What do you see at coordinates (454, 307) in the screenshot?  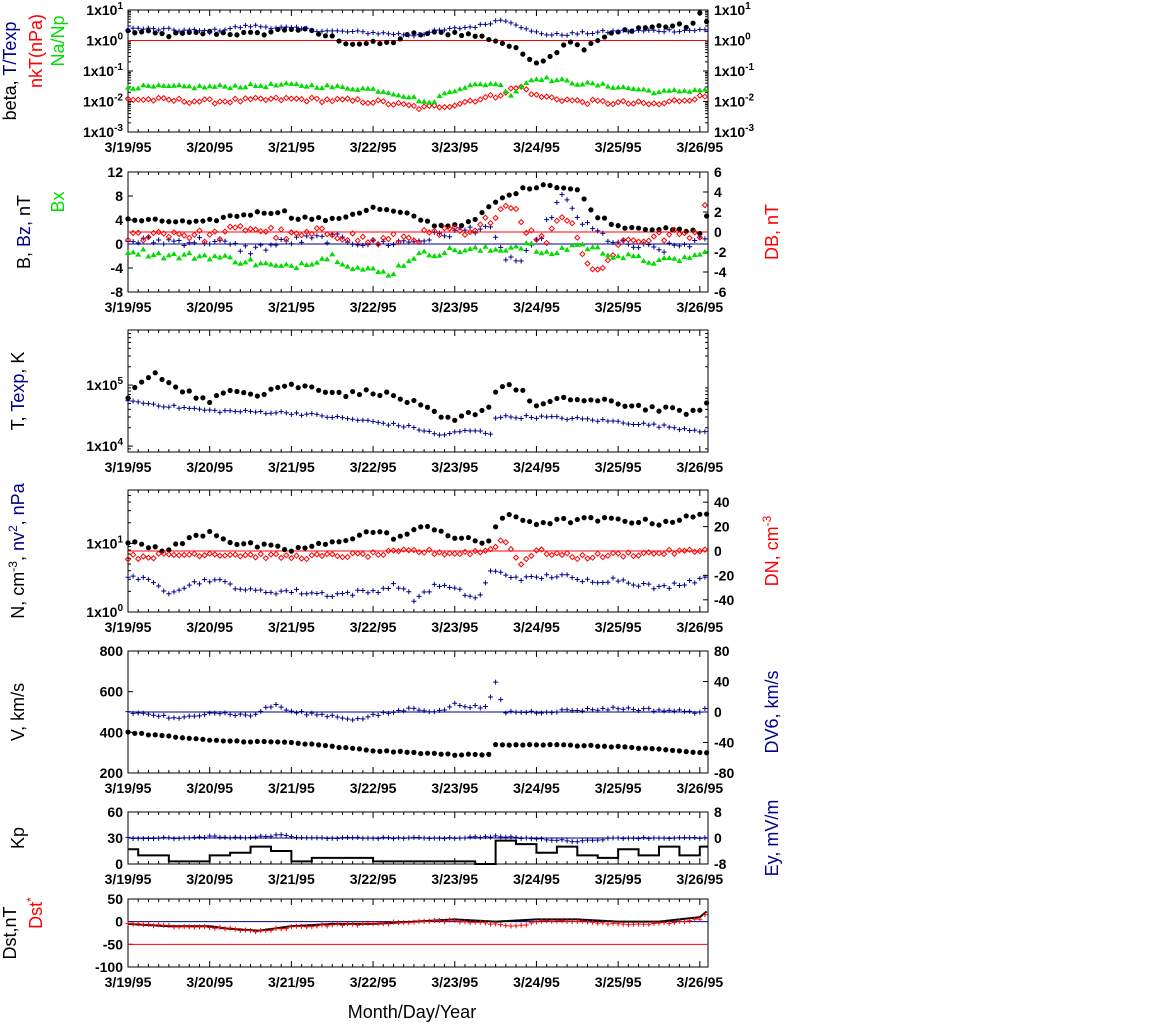 I see `x-tick-label: 3/23/95` at bounding box center [454, 307].